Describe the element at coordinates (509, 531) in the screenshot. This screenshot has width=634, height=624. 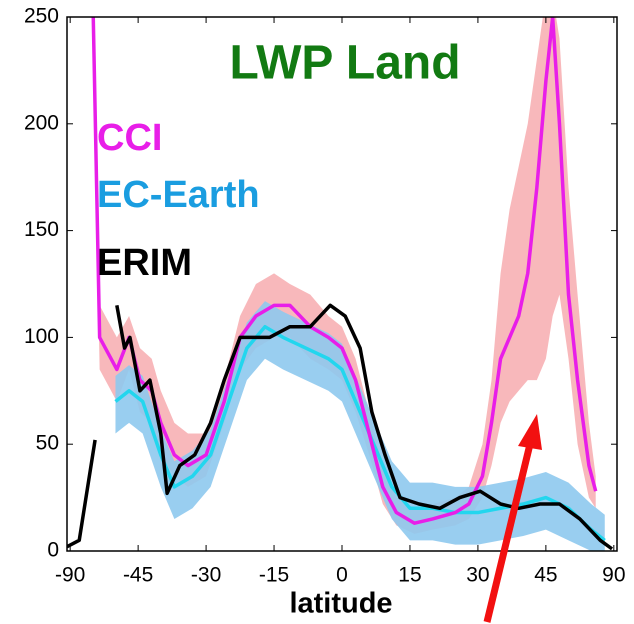
I see `arrow-shaft` at that location.